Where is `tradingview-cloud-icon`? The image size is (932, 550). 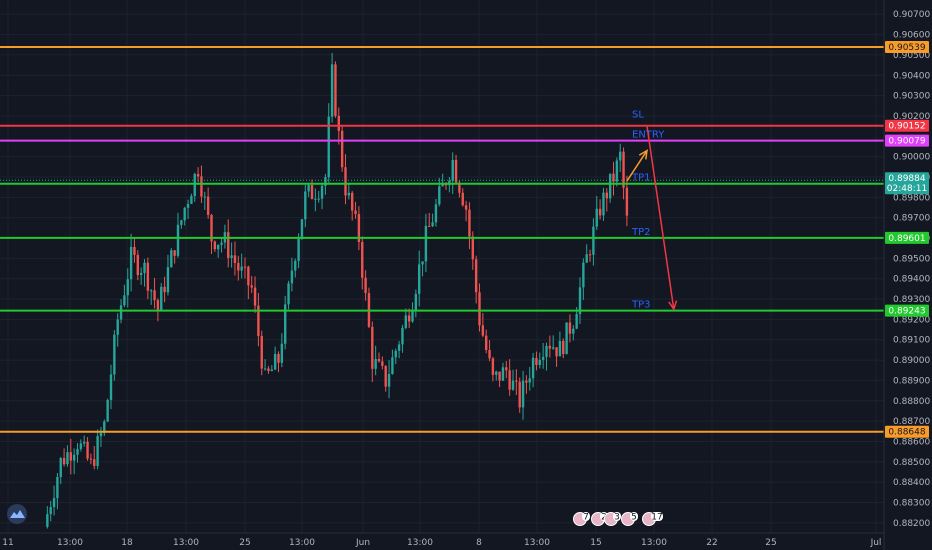 tradingview-cloud-icon is located at coordinates (17, 514).